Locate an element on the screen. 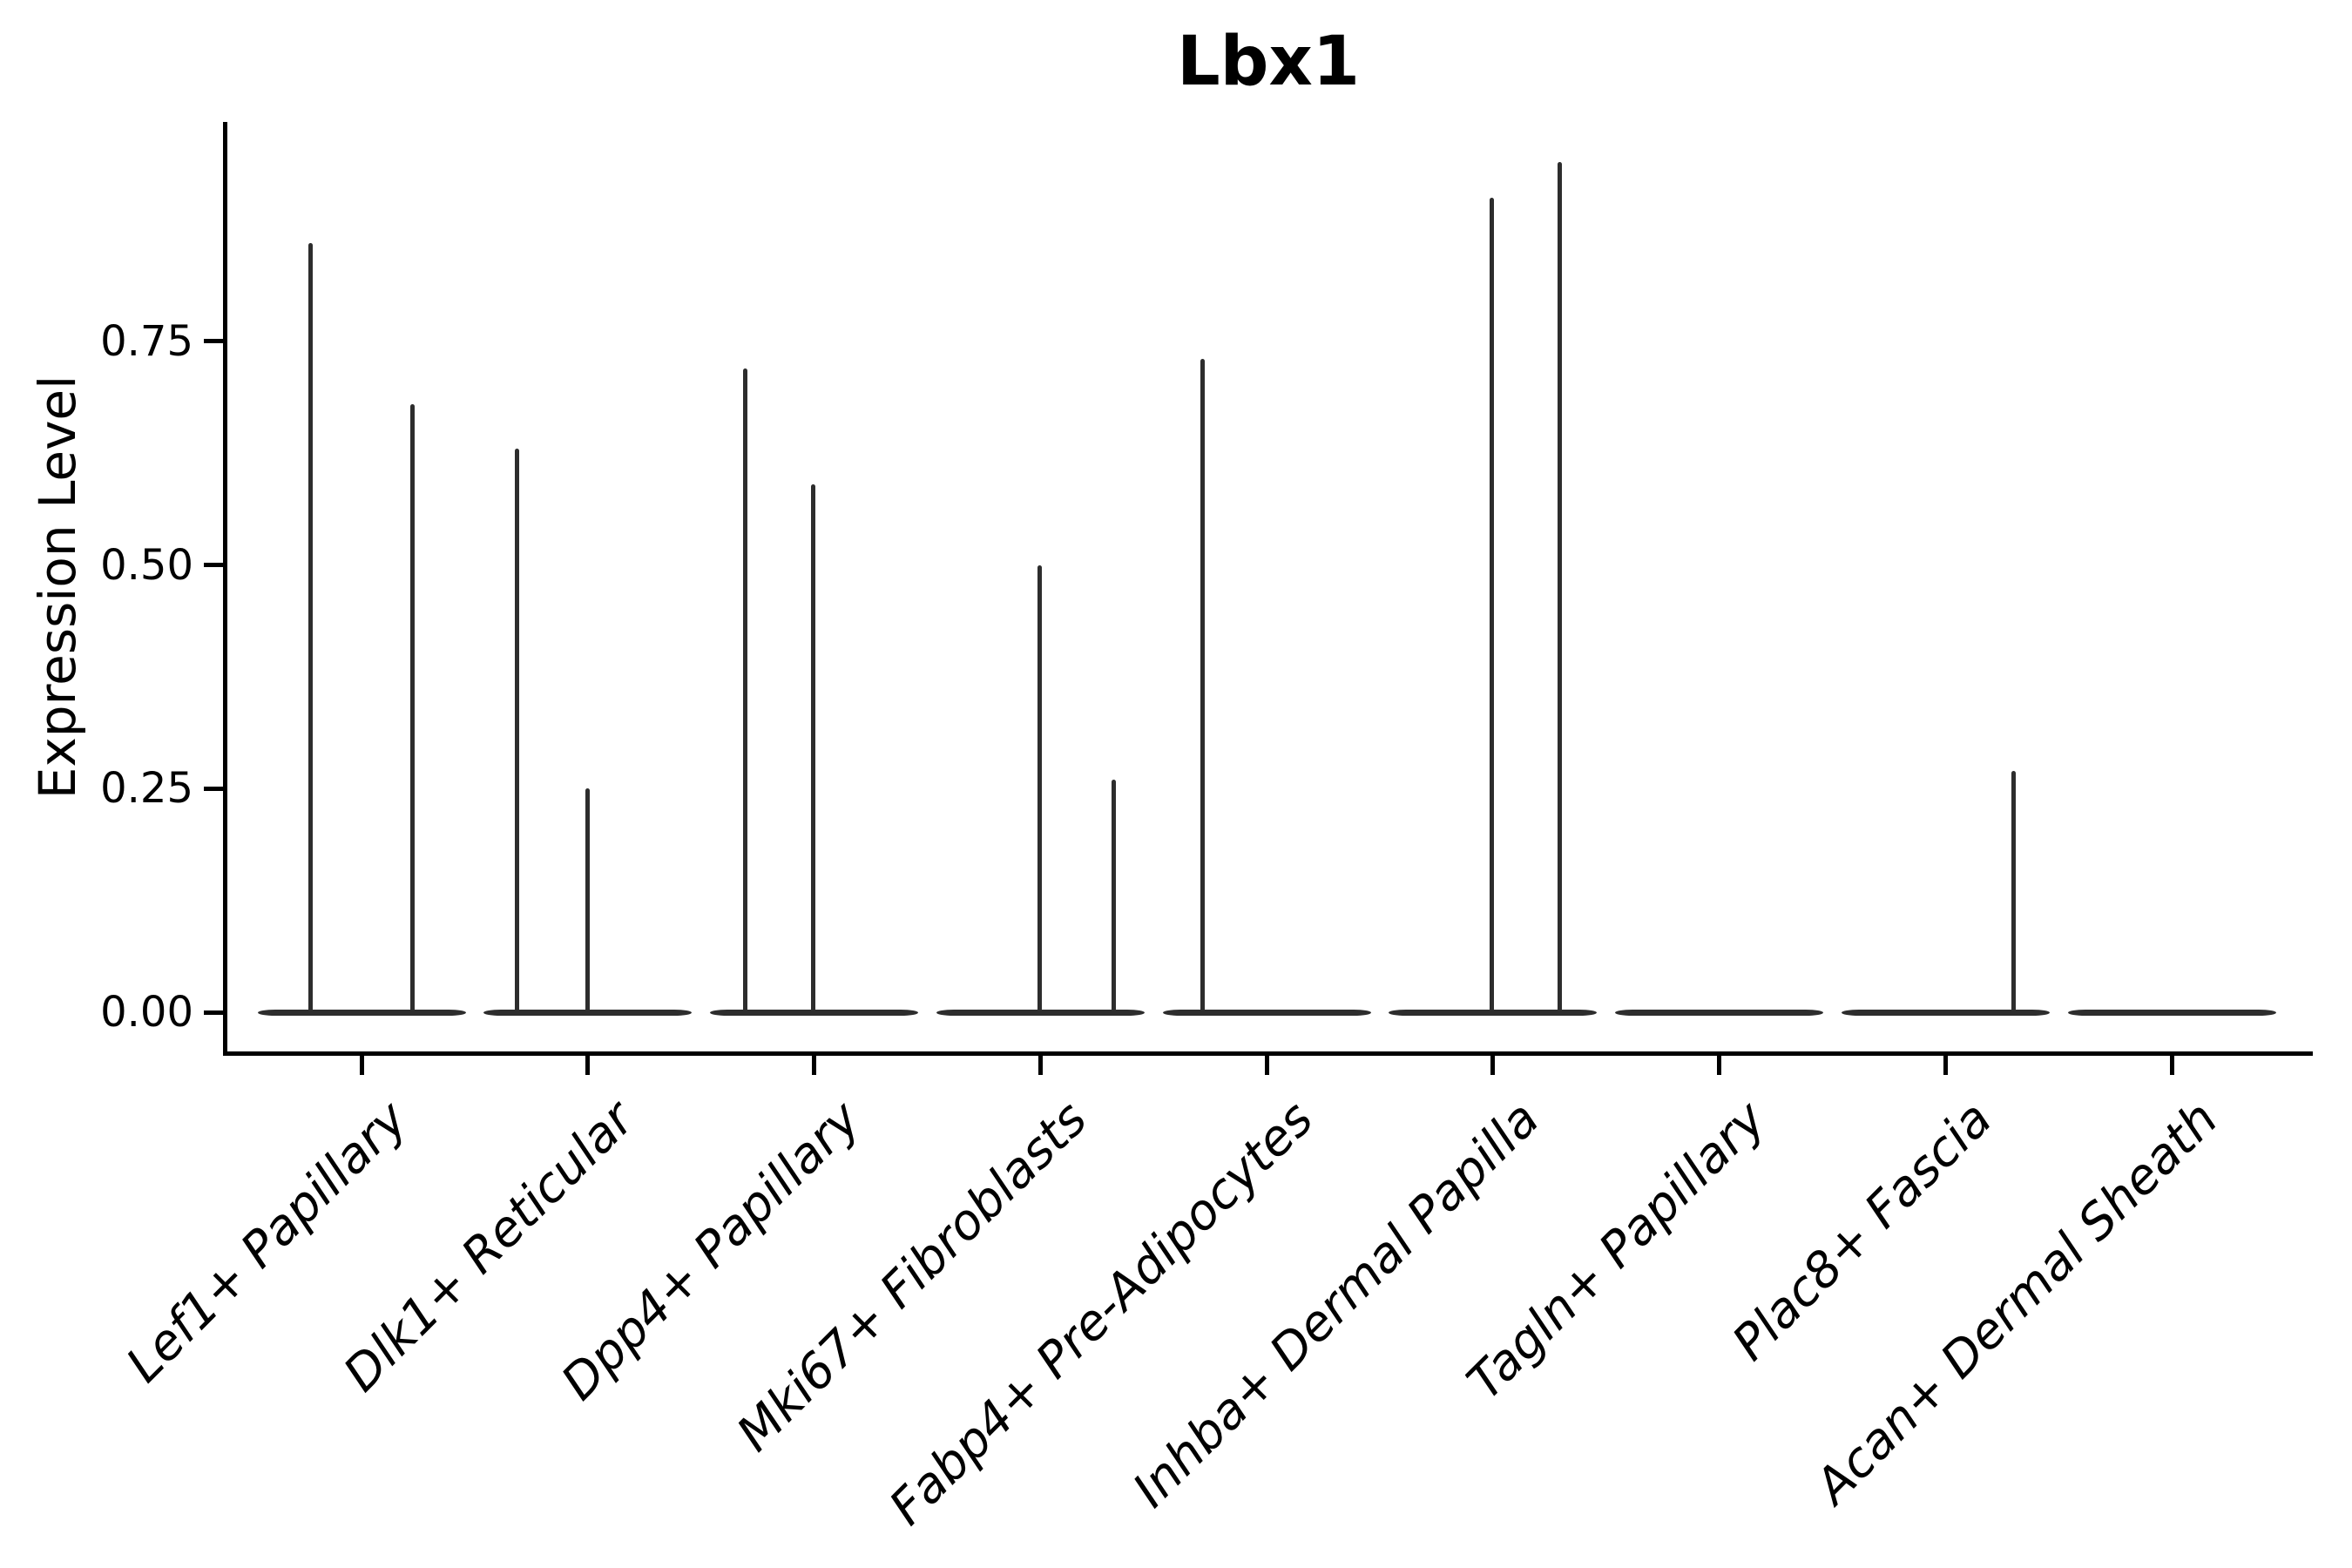  x-tick-label: Inhba+ Dermal Papilla is located at coordinates (1336, 1305).